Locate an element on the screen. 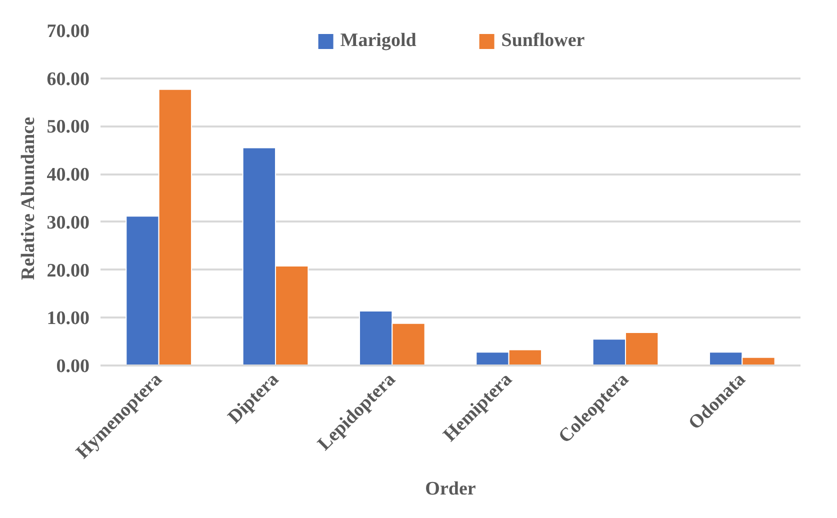  y-tick-label: 70.00 is located at coordinates (68, 31).